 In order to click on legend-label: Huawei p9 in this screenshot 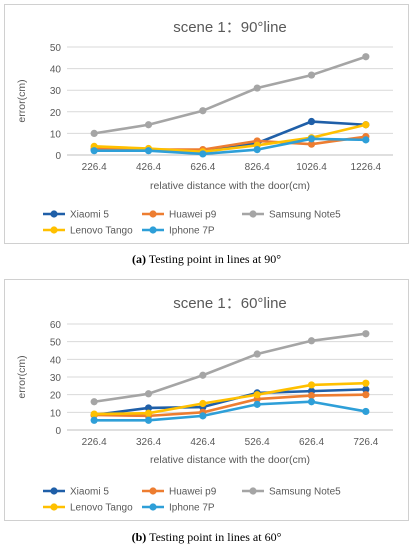, I will do `click(193, 492)`.